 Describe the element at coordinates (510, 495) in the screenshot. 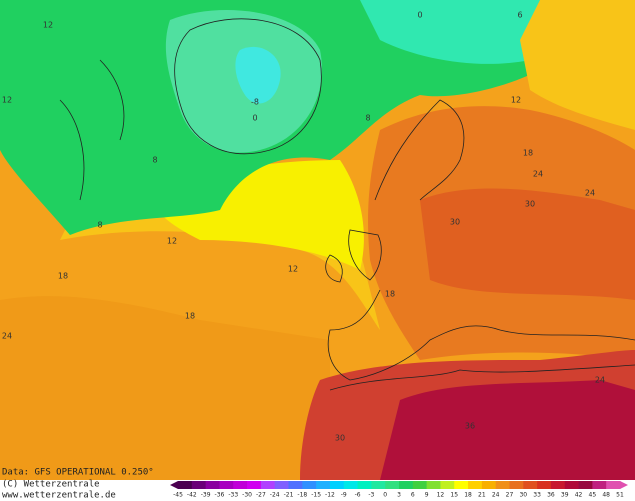

I see `colorbar-label: 27` at that location.